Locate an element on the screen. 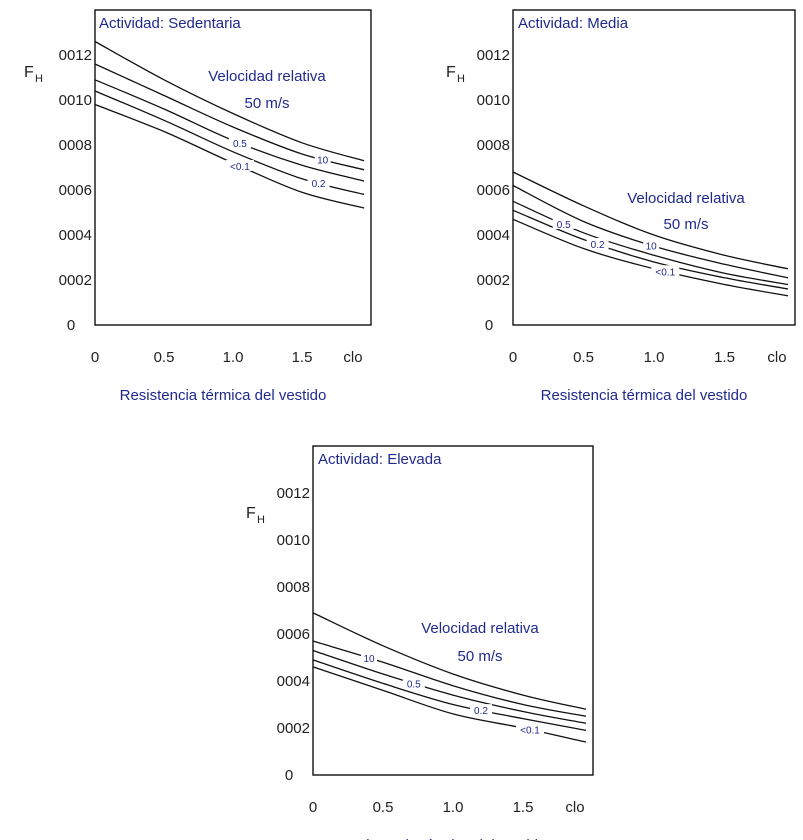  chart-title: Actividad: Elevada is located at coordinates (380, 459).